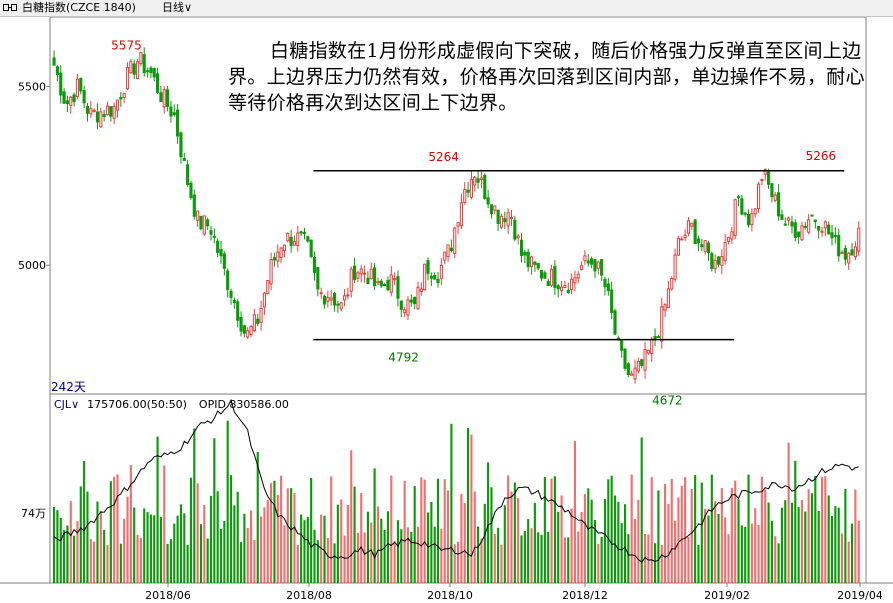 Image resolution: width=893 pixels, height=603 pixels. What do you see at coordinates (66, 404) in the screenshot?
I see `indicator-selector: CJL∨` at bounding box center [66, 404].